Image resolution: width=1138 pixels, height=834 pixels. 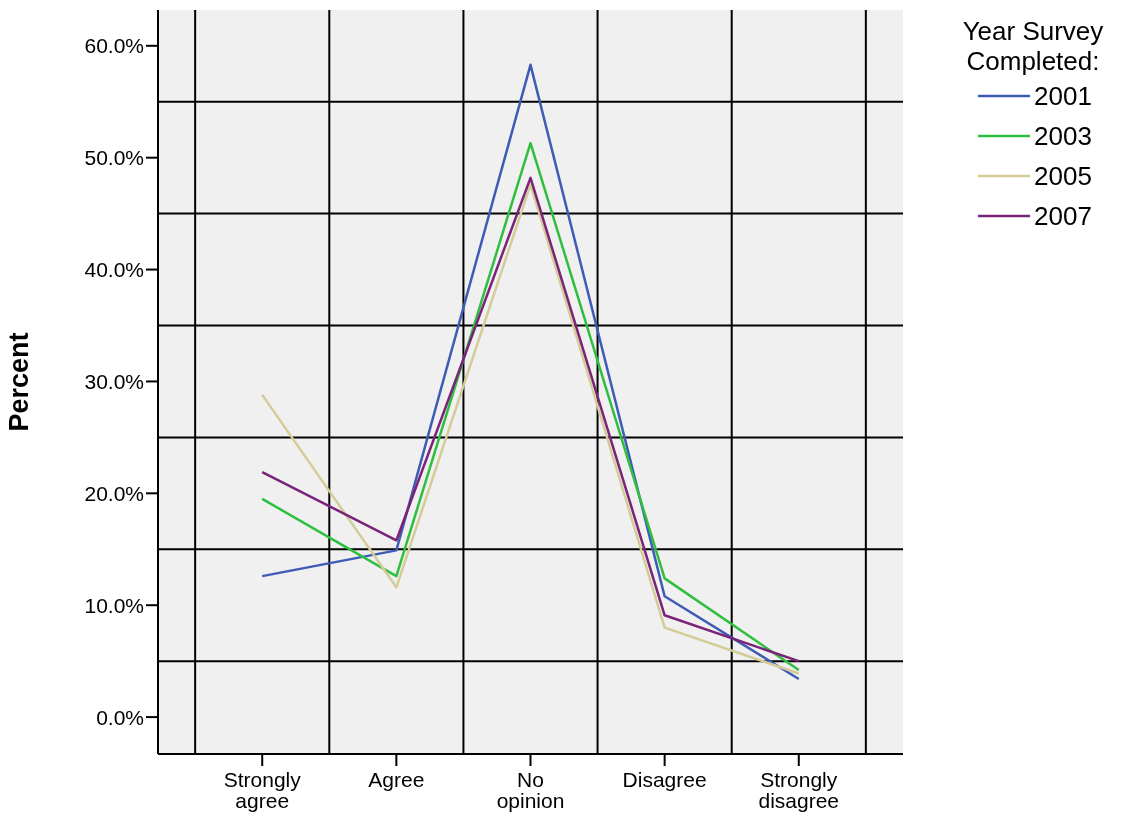 What do you see at coordinates (1063, 216) in the screenshot?
I see `legend-label: 2007` at bounding box center [1063, 216].